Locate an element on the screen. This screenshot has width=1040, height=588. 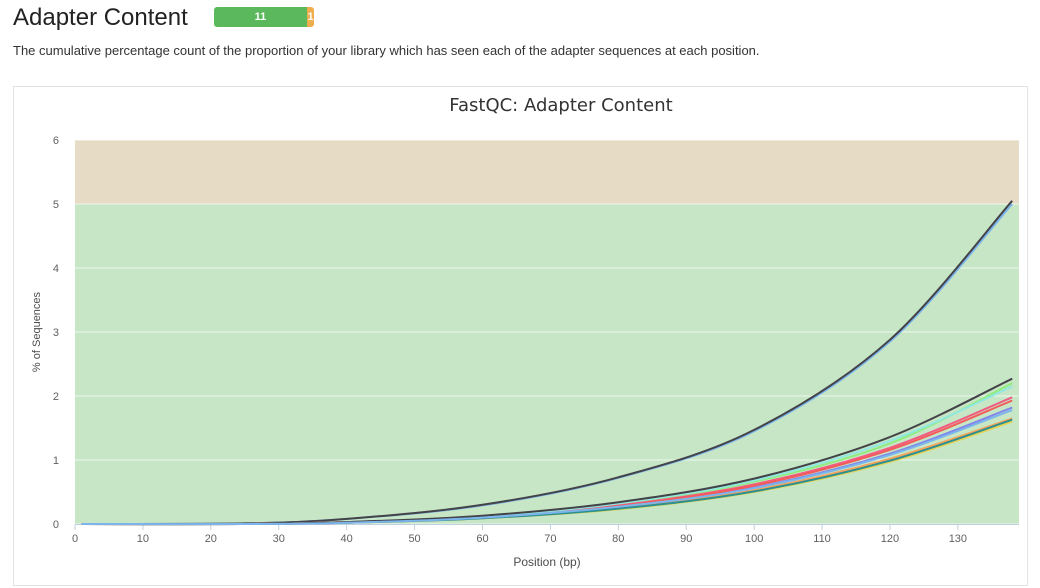
x-tick-label: 10 is located at coordinates (143, 539).